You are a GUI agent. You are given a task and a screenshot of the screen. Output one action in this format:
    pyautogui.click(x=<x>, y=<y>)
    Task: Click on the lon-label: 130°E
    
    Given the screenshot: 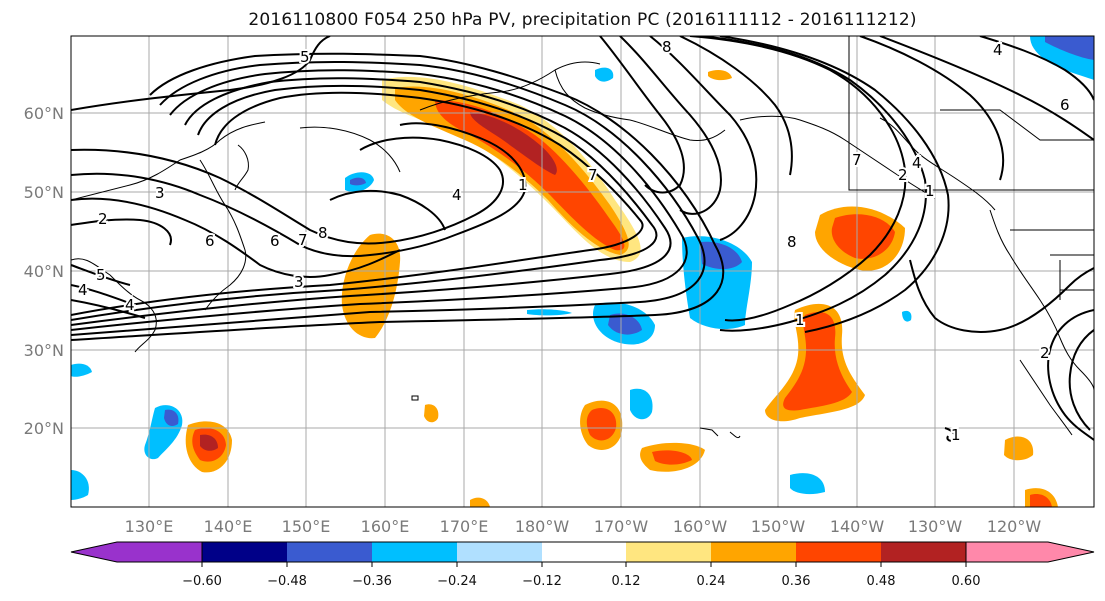 What is the action you would take?
    pyautogui.click(x=149, y=526)
    